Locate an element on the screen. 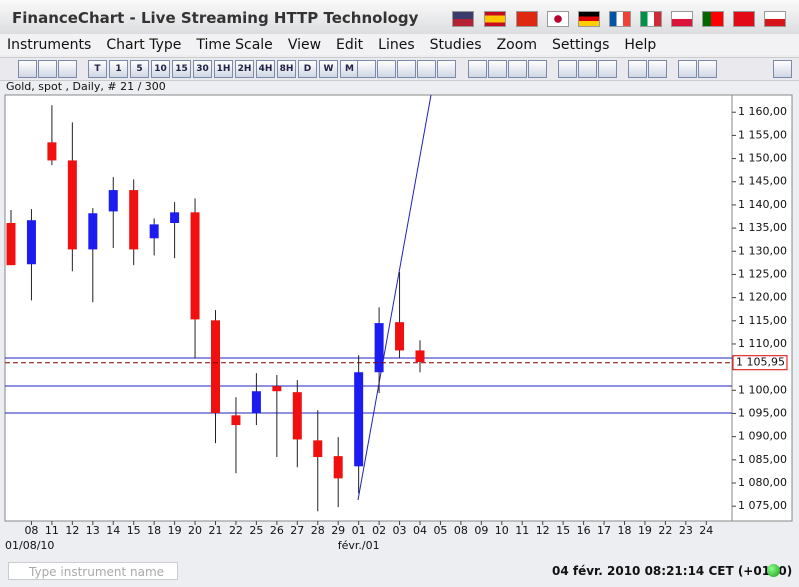 Image resolution: width=799 pixels, height=587 pixels. y-tick-label: 1 115,00 is located at coordinates (762, 320).